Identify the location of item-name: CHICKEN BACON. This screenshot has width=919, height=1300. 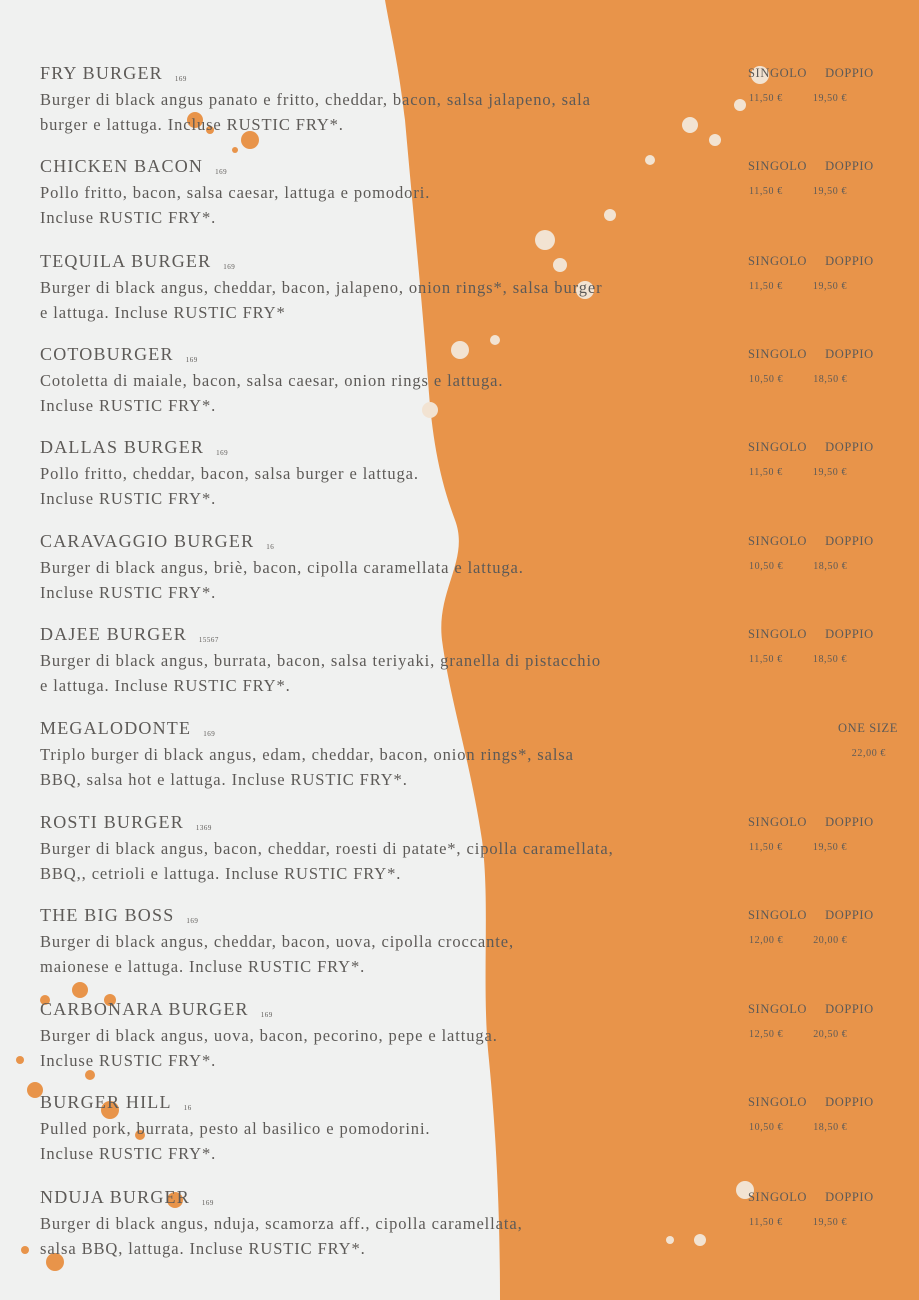
(122, 166).